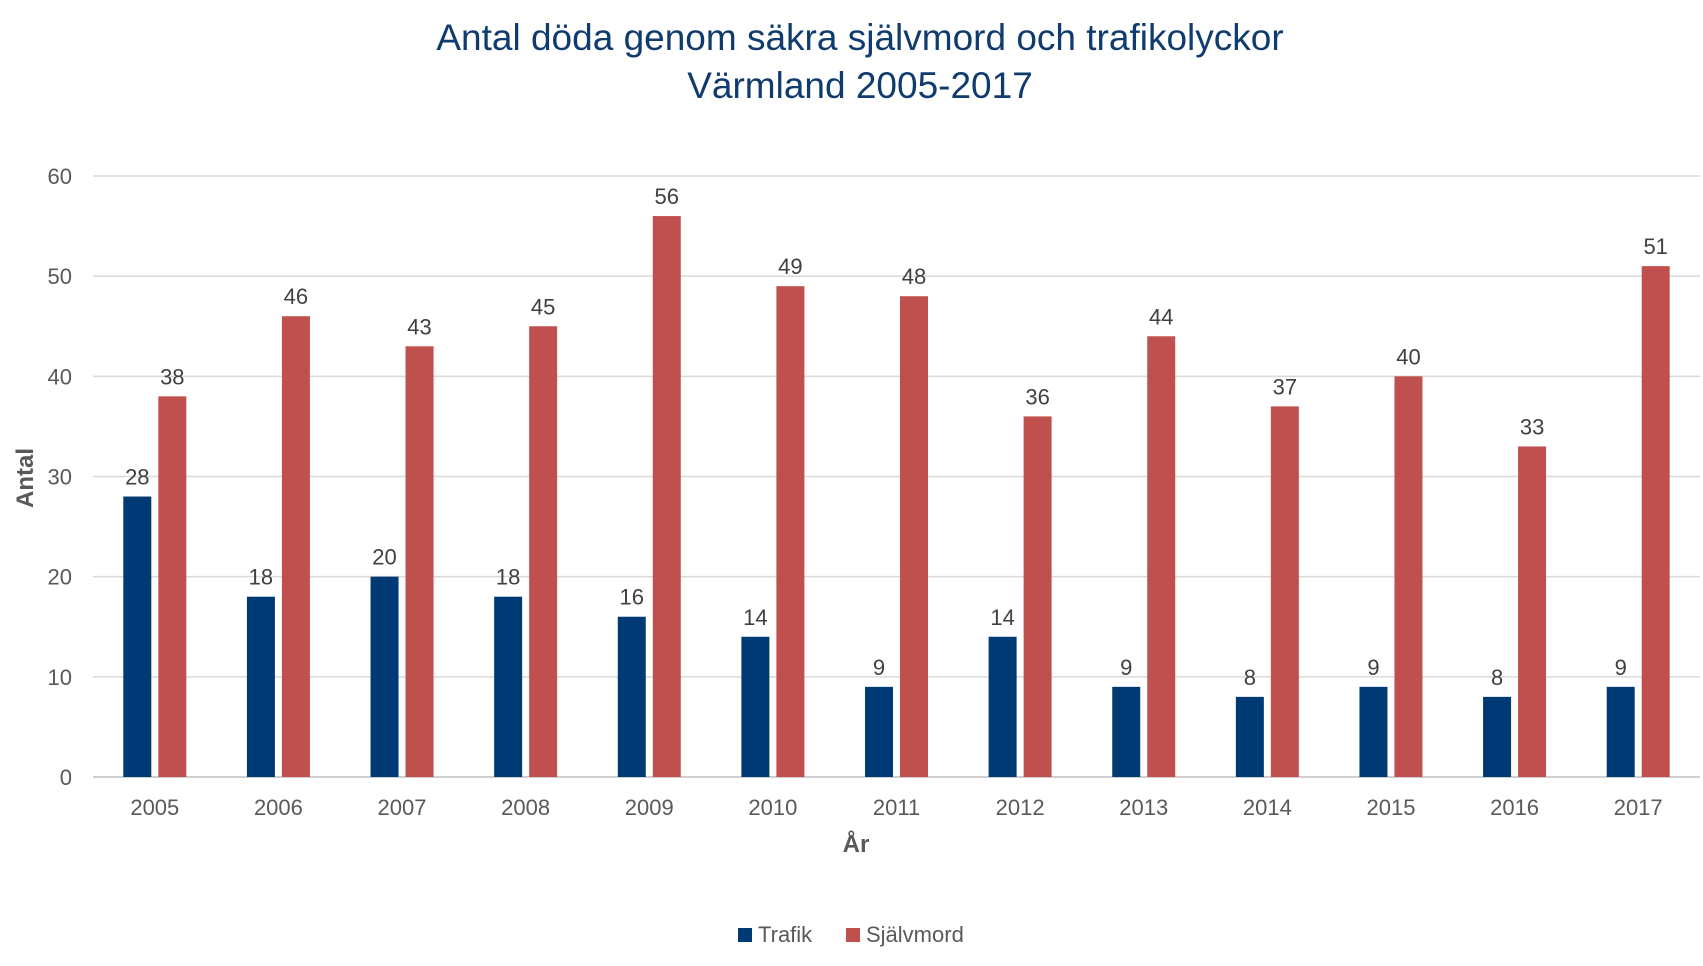 Image resolution: width=1703 pixels, height=966 pixels. Describe the element at coordinates (1408, 356) in the screenshot. I see `data-label-sjalvmord: 40` at that location.